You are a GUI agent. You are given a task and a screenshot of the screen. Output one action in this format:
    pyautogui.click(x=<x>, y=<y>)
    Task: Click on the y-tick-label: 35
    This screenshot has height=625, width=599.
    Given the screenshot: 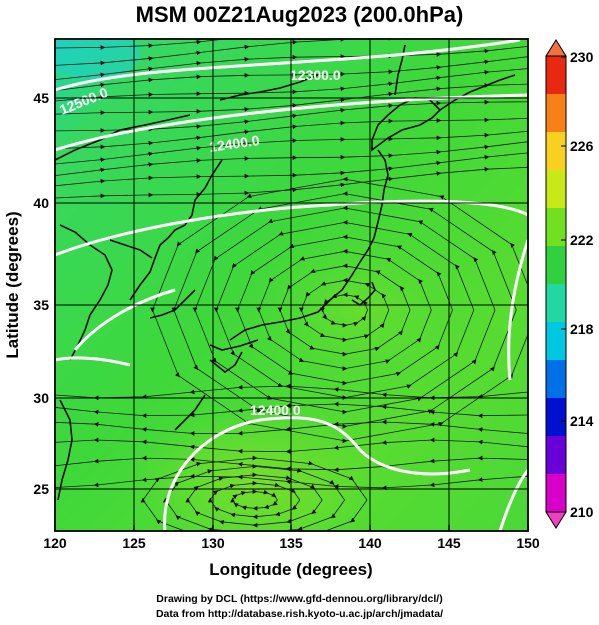 What is the action you would take?
    pyautogui.click(x=41, y=305)
    